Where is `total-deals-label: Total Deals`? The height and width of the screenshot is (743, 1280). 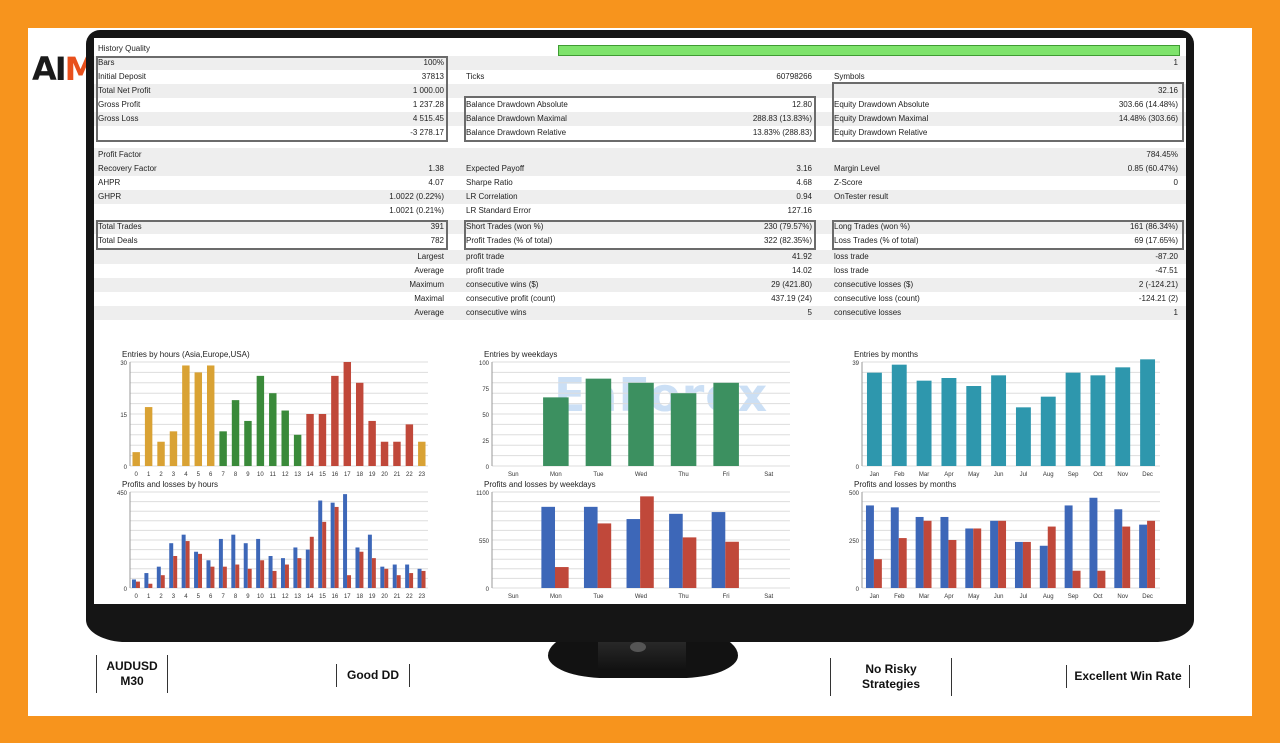
total-deals-label: Total Deals is located at coordinates (118, 240).